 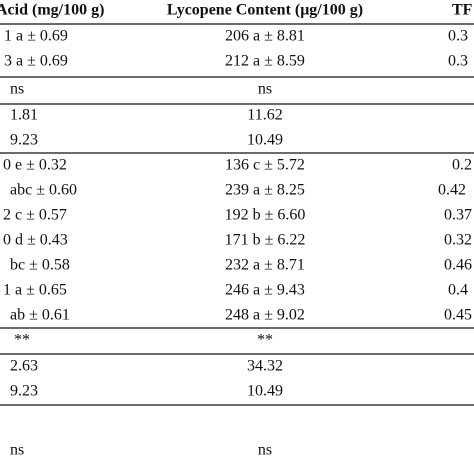 What do you see at coordinates (52, 10) in the screenshot?
I see `cell: Acid (mg/100 g)` at bounding box center [52, 10].